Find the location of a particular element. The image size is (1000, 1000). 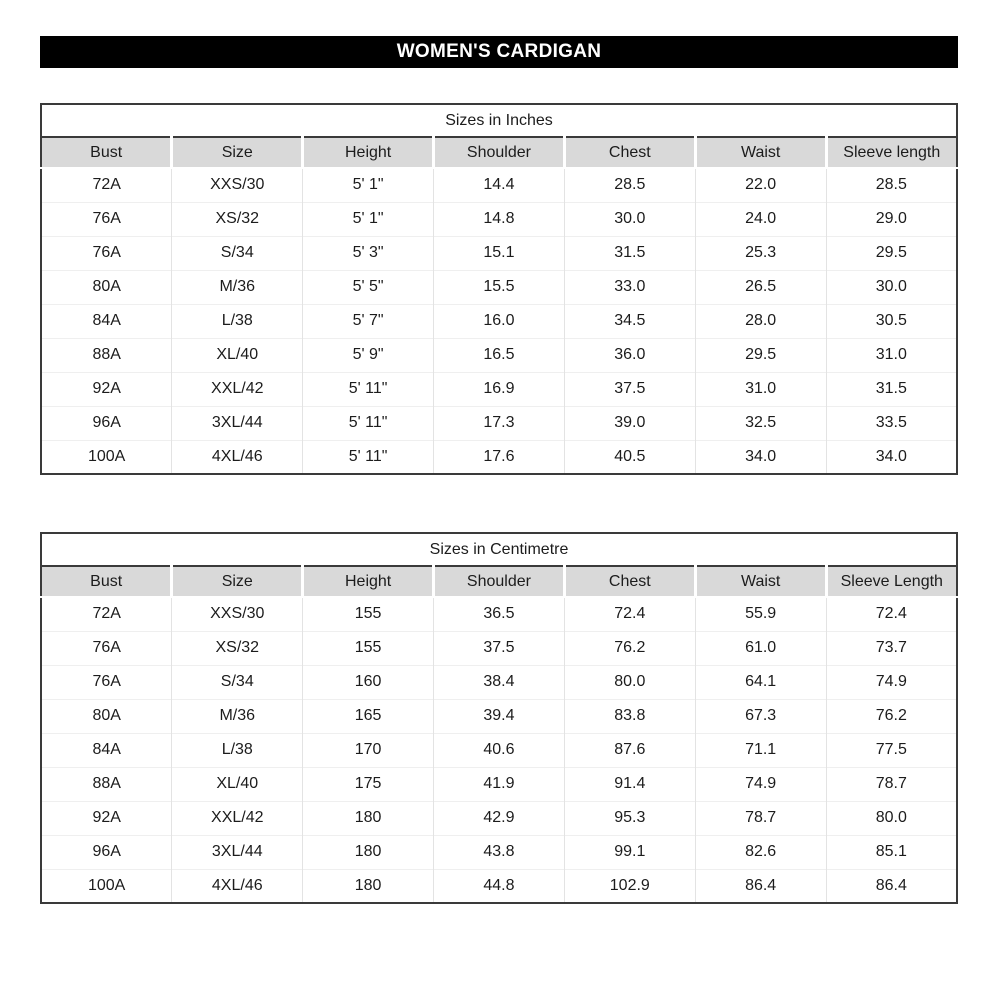

table-cell: 30.0 is located at coordinates (891, 286).